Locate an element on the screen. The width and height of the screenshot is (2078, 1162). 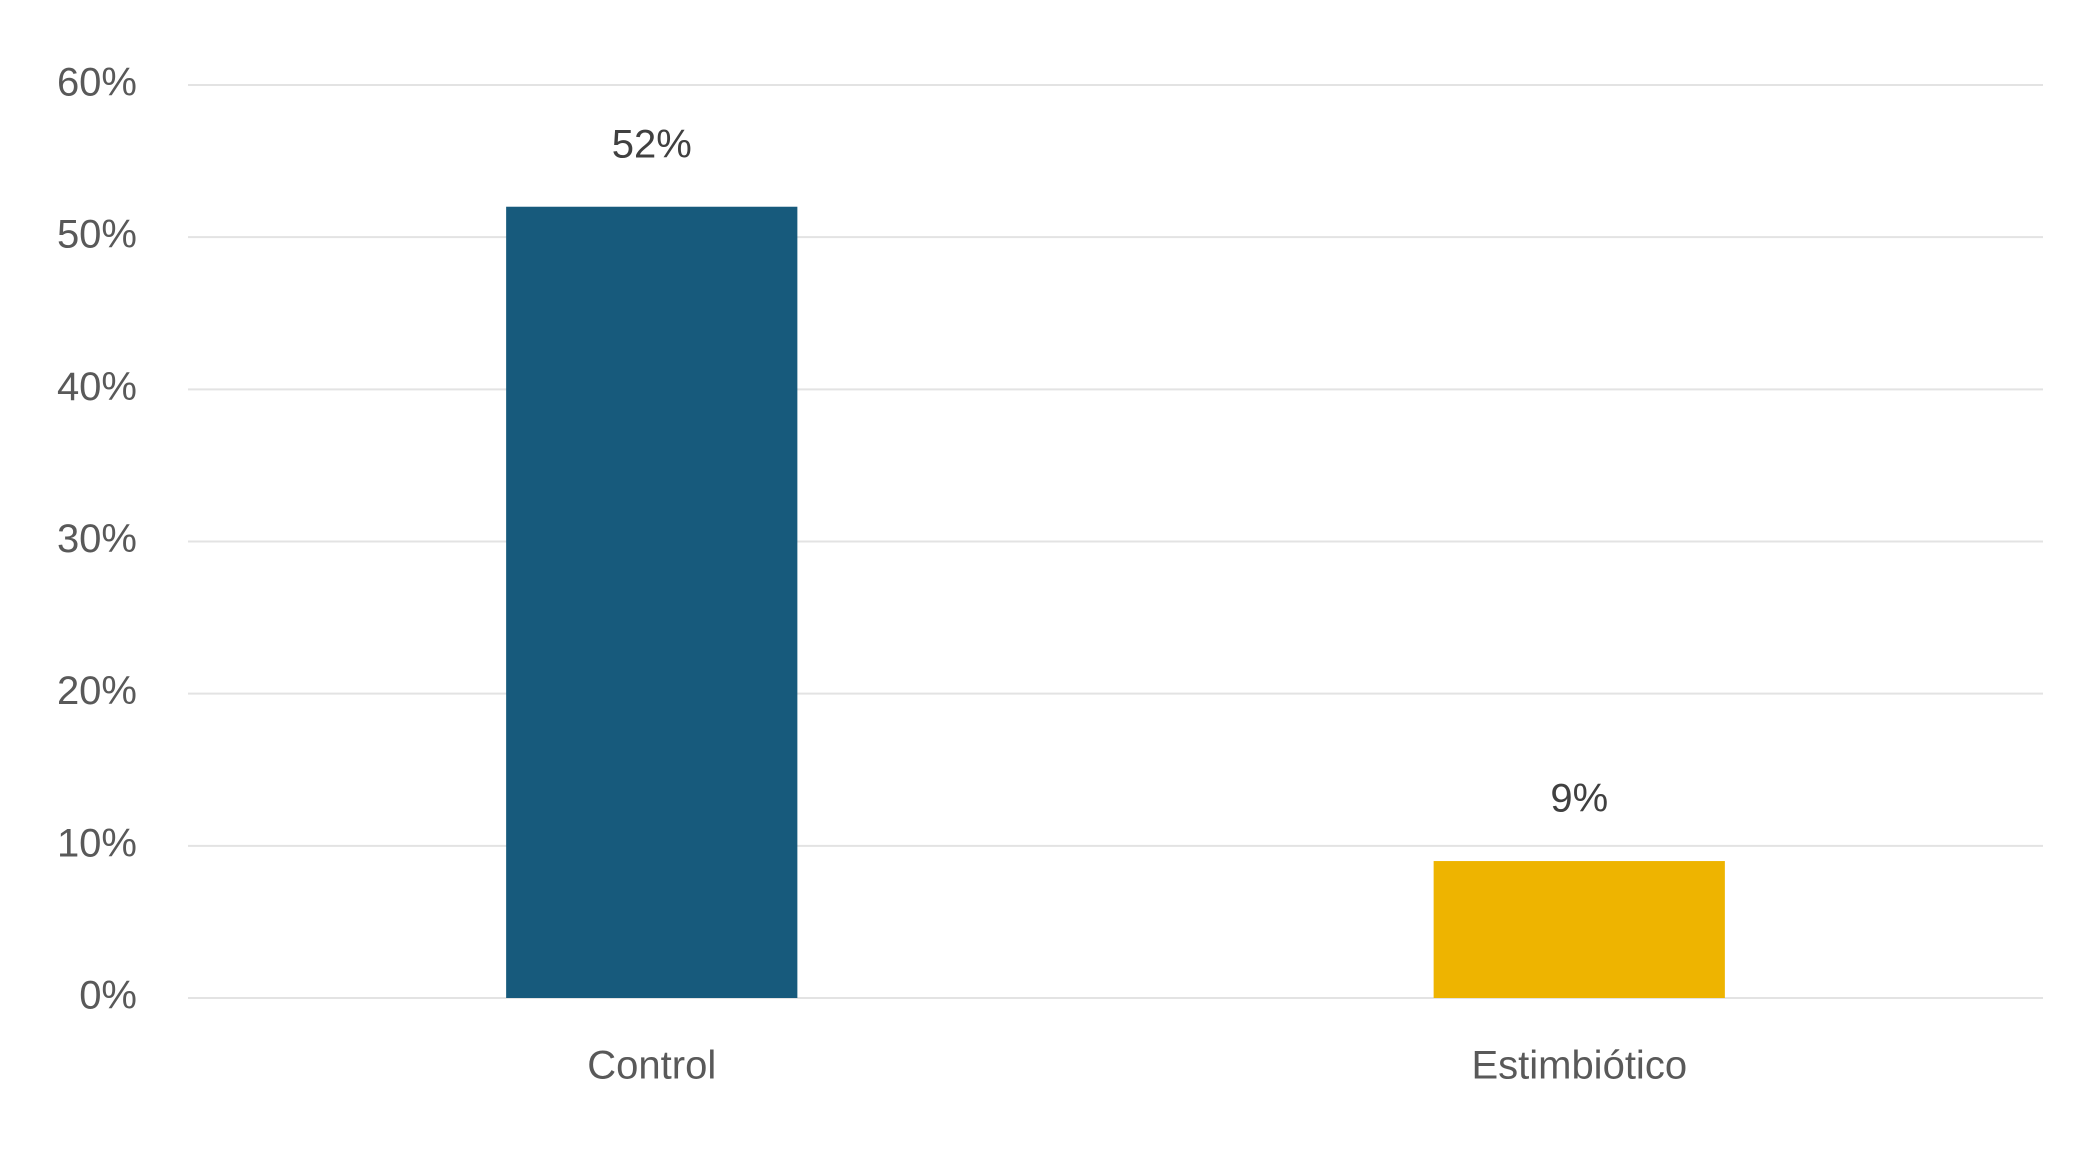
x-tick-label: Estimbiótico is located at coordinates (1579, 1066).